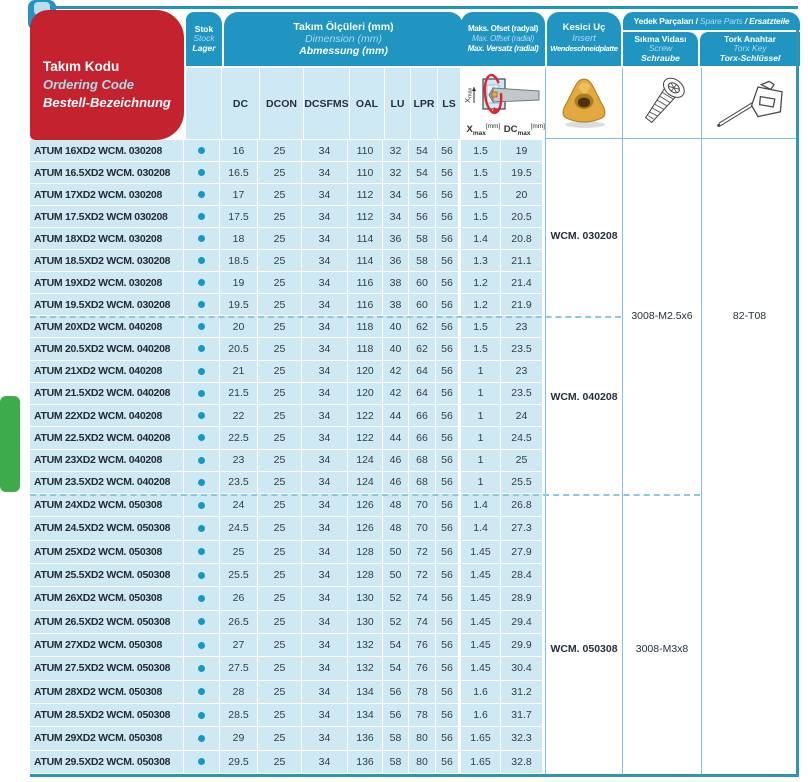 This screenshot has height=782, width=808. Describe the element at coordinates (398, 103) in the screenshot. I see `col-key-lu: LU` at that location.